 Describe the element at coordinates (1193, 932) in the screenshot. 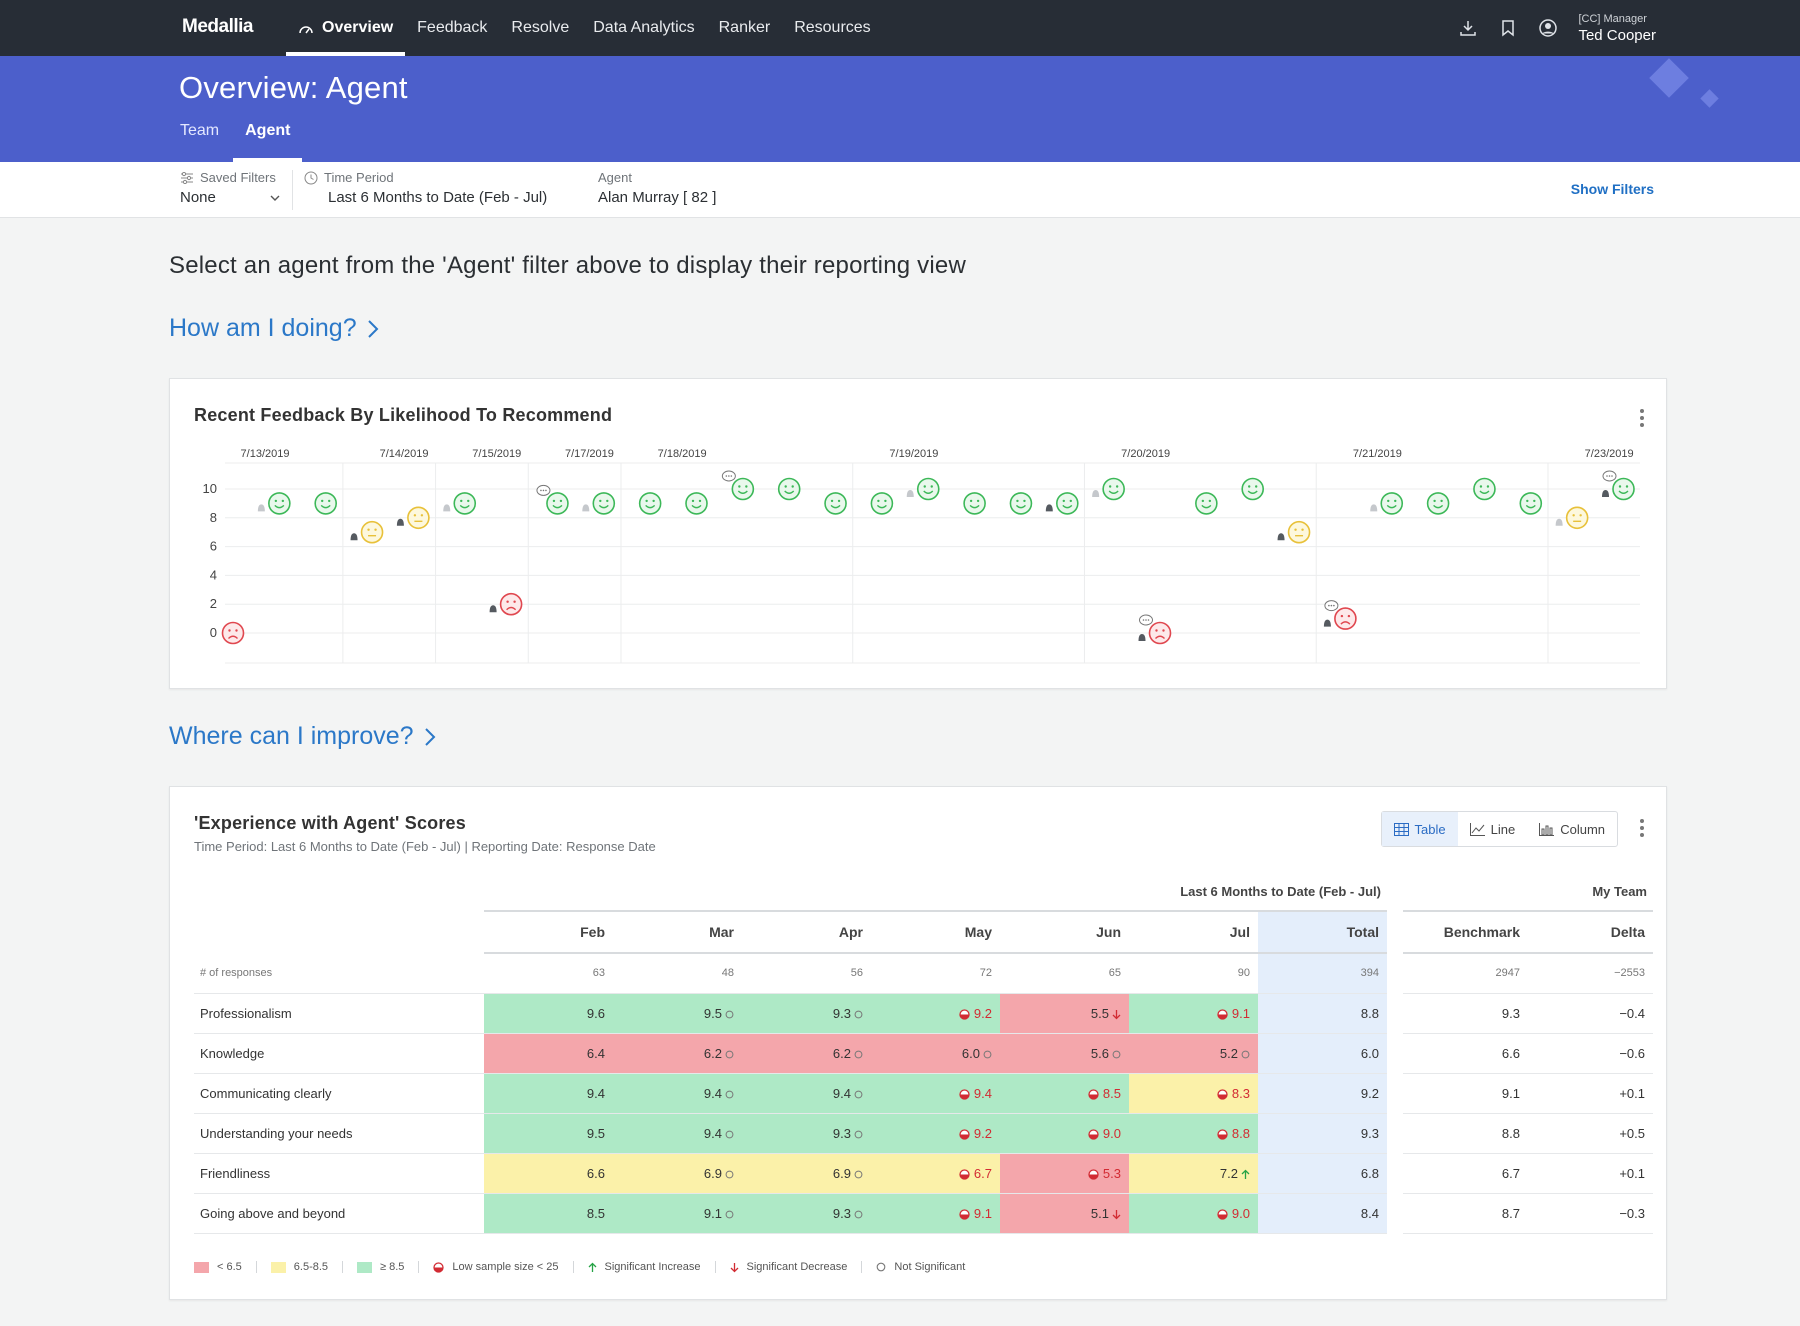

I see `column-header-jul: Jul` at that location.